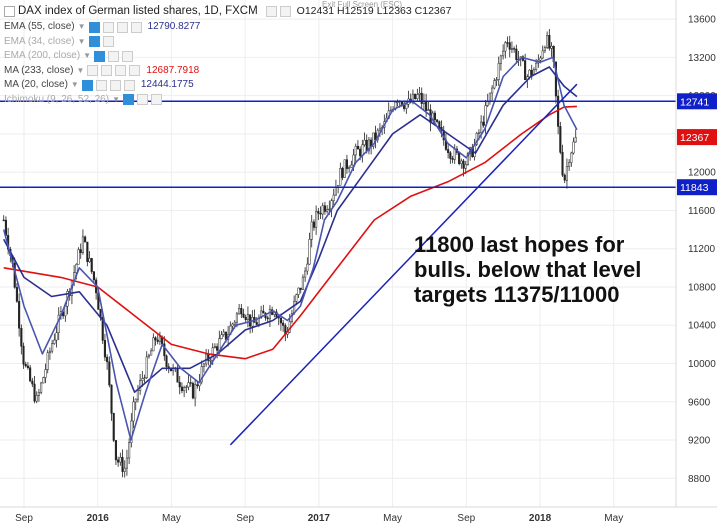 The image size is (717, 525). Describe the element at coordinates (39, 41) in the screenshot. I see `indicator-label: EMA (34, close)` at that location.